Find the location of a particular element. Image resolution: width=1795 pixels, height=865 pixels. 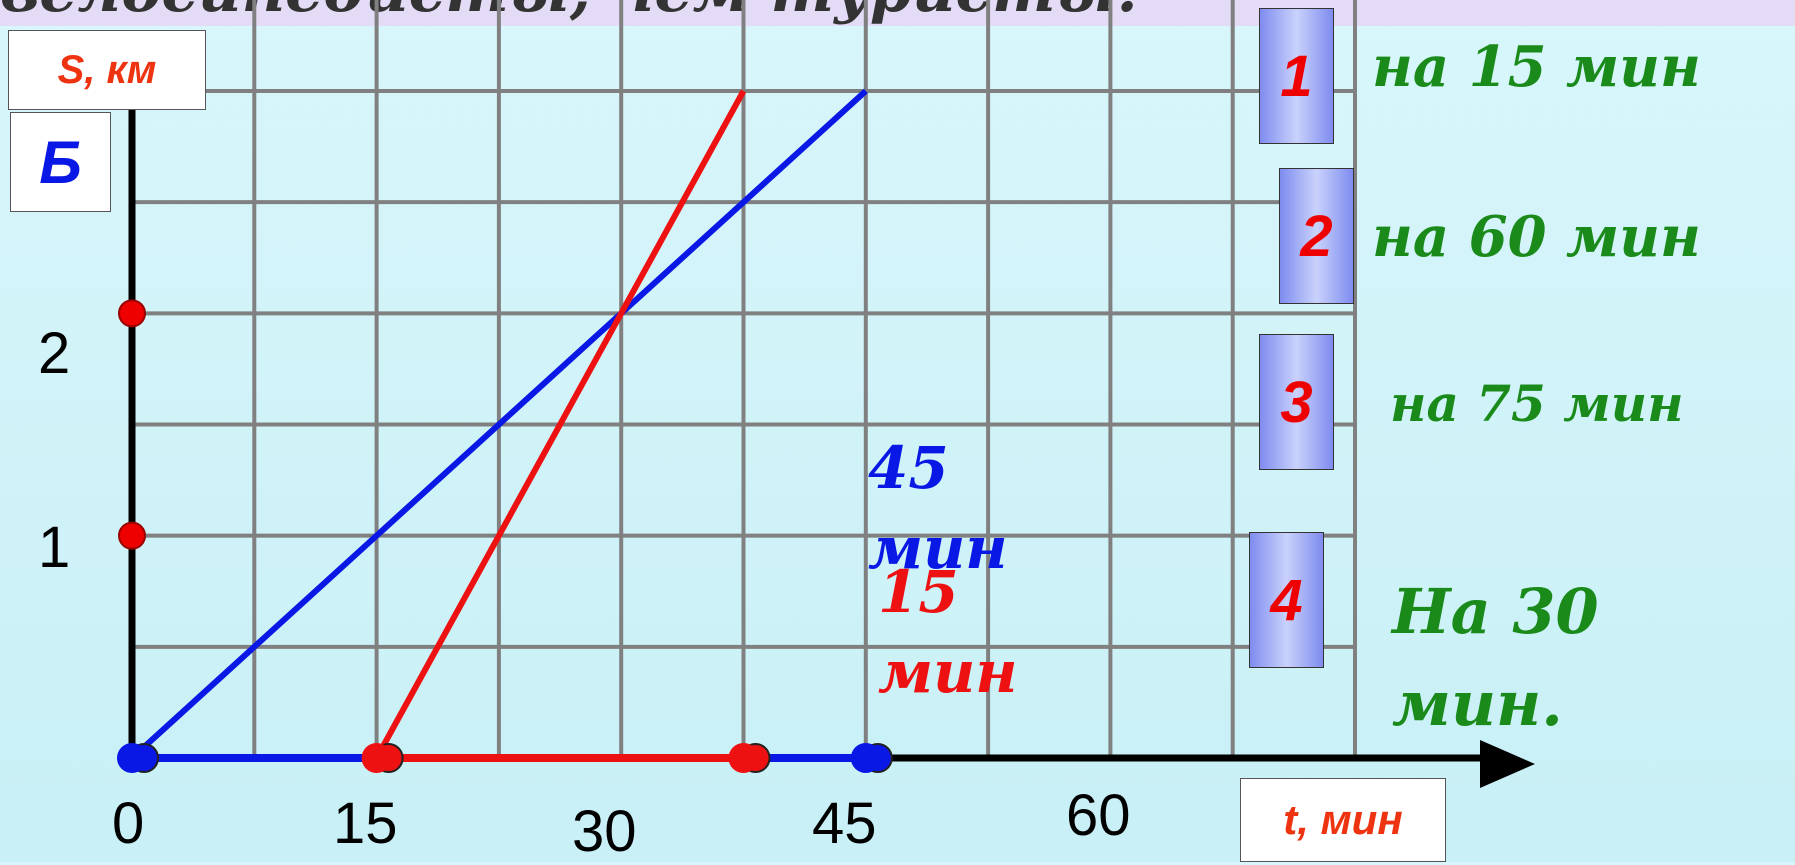

cyclist-end-dot-inner is located at coordinates (743, 758).